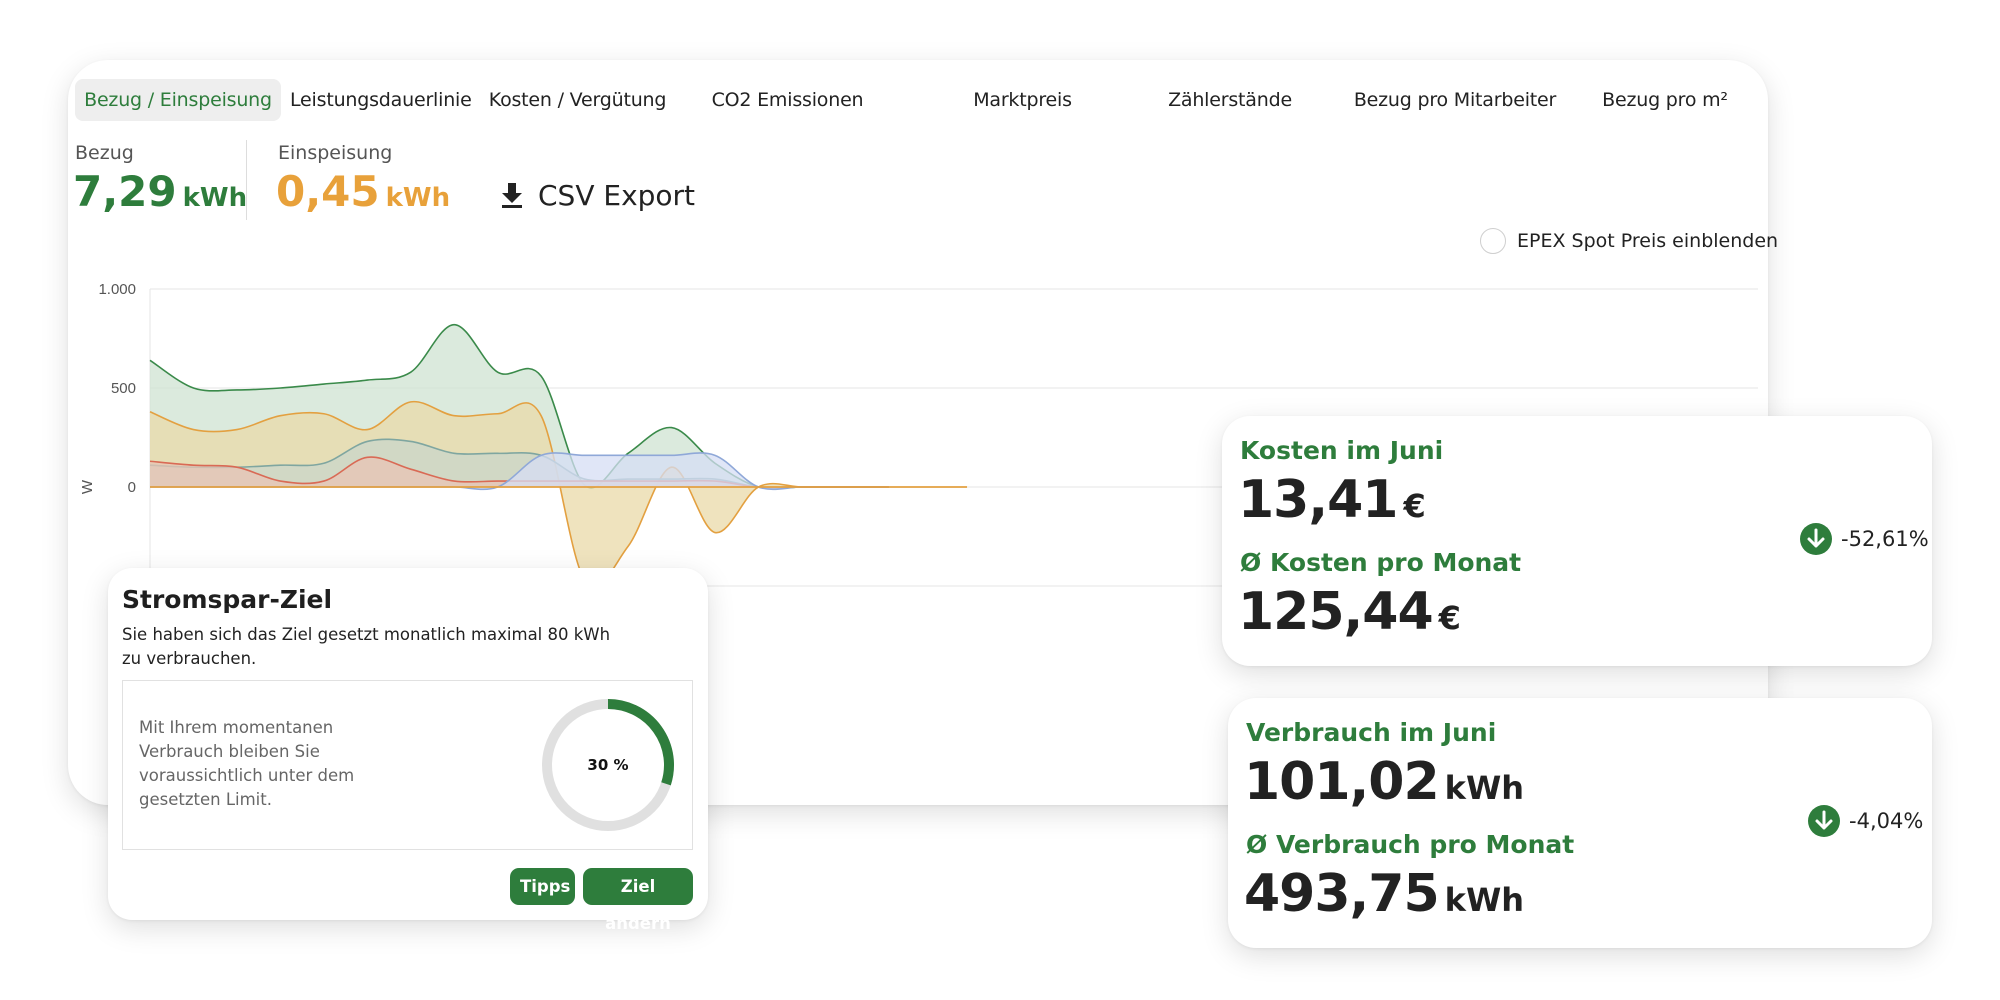 The width and height of the screenshot is (2000, 1000). What do you see at coordinates (117, 289) in the screenshot?
I see `y-tick-label: 1.000` at bounding box center [117, 289].